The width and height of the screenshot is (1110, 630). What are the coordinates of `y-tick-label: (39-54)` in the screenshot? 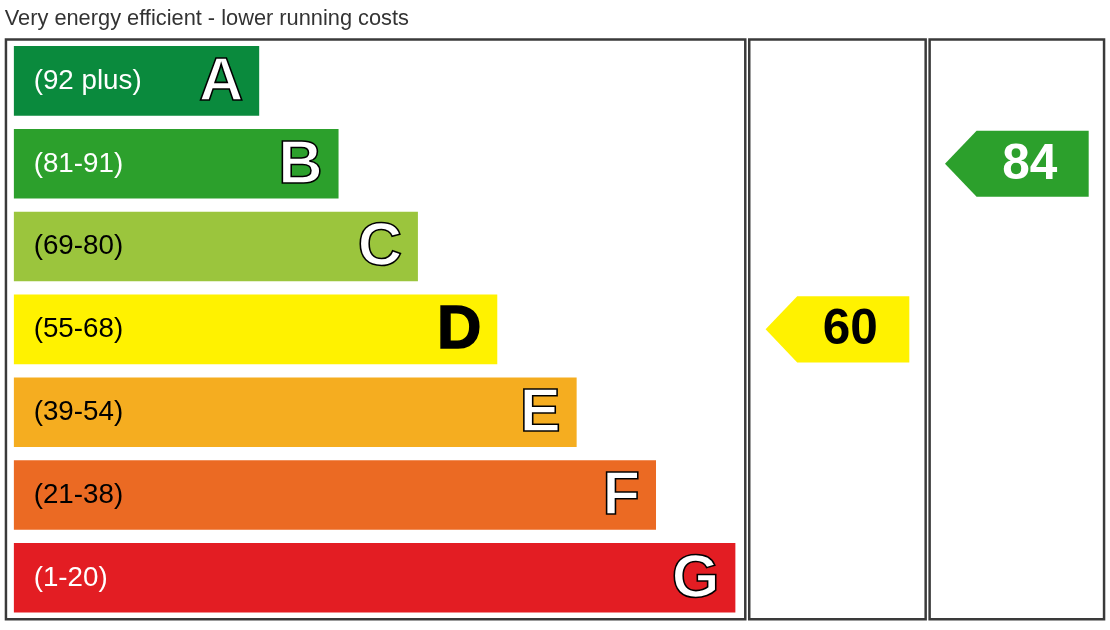 It's located at (78, 411).